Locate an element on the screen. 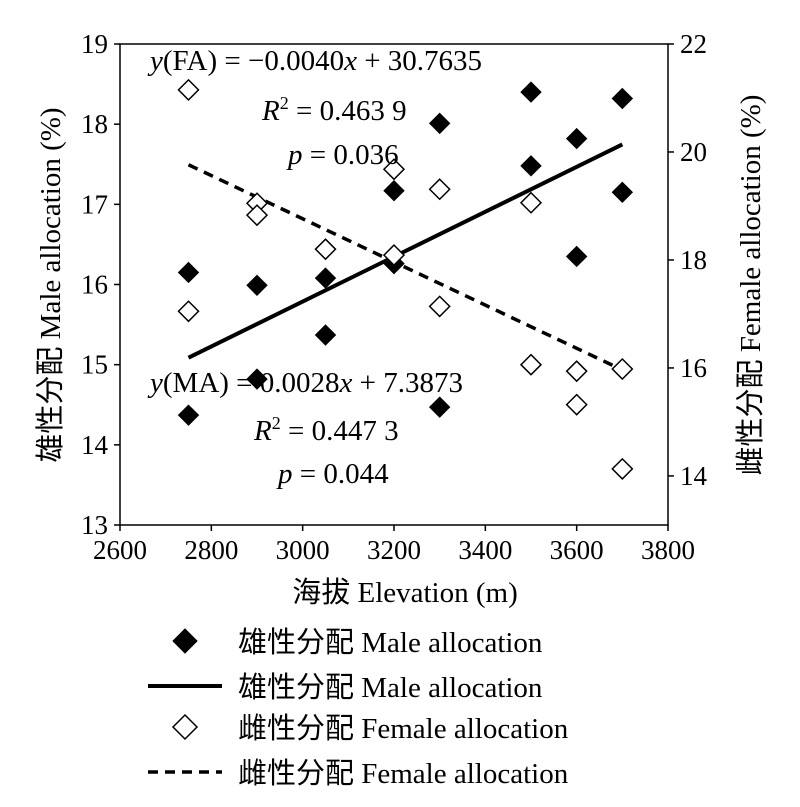 This screenshot has width=800, height=807. x-tick-label: 3000 is located at coordinates (303, 550).